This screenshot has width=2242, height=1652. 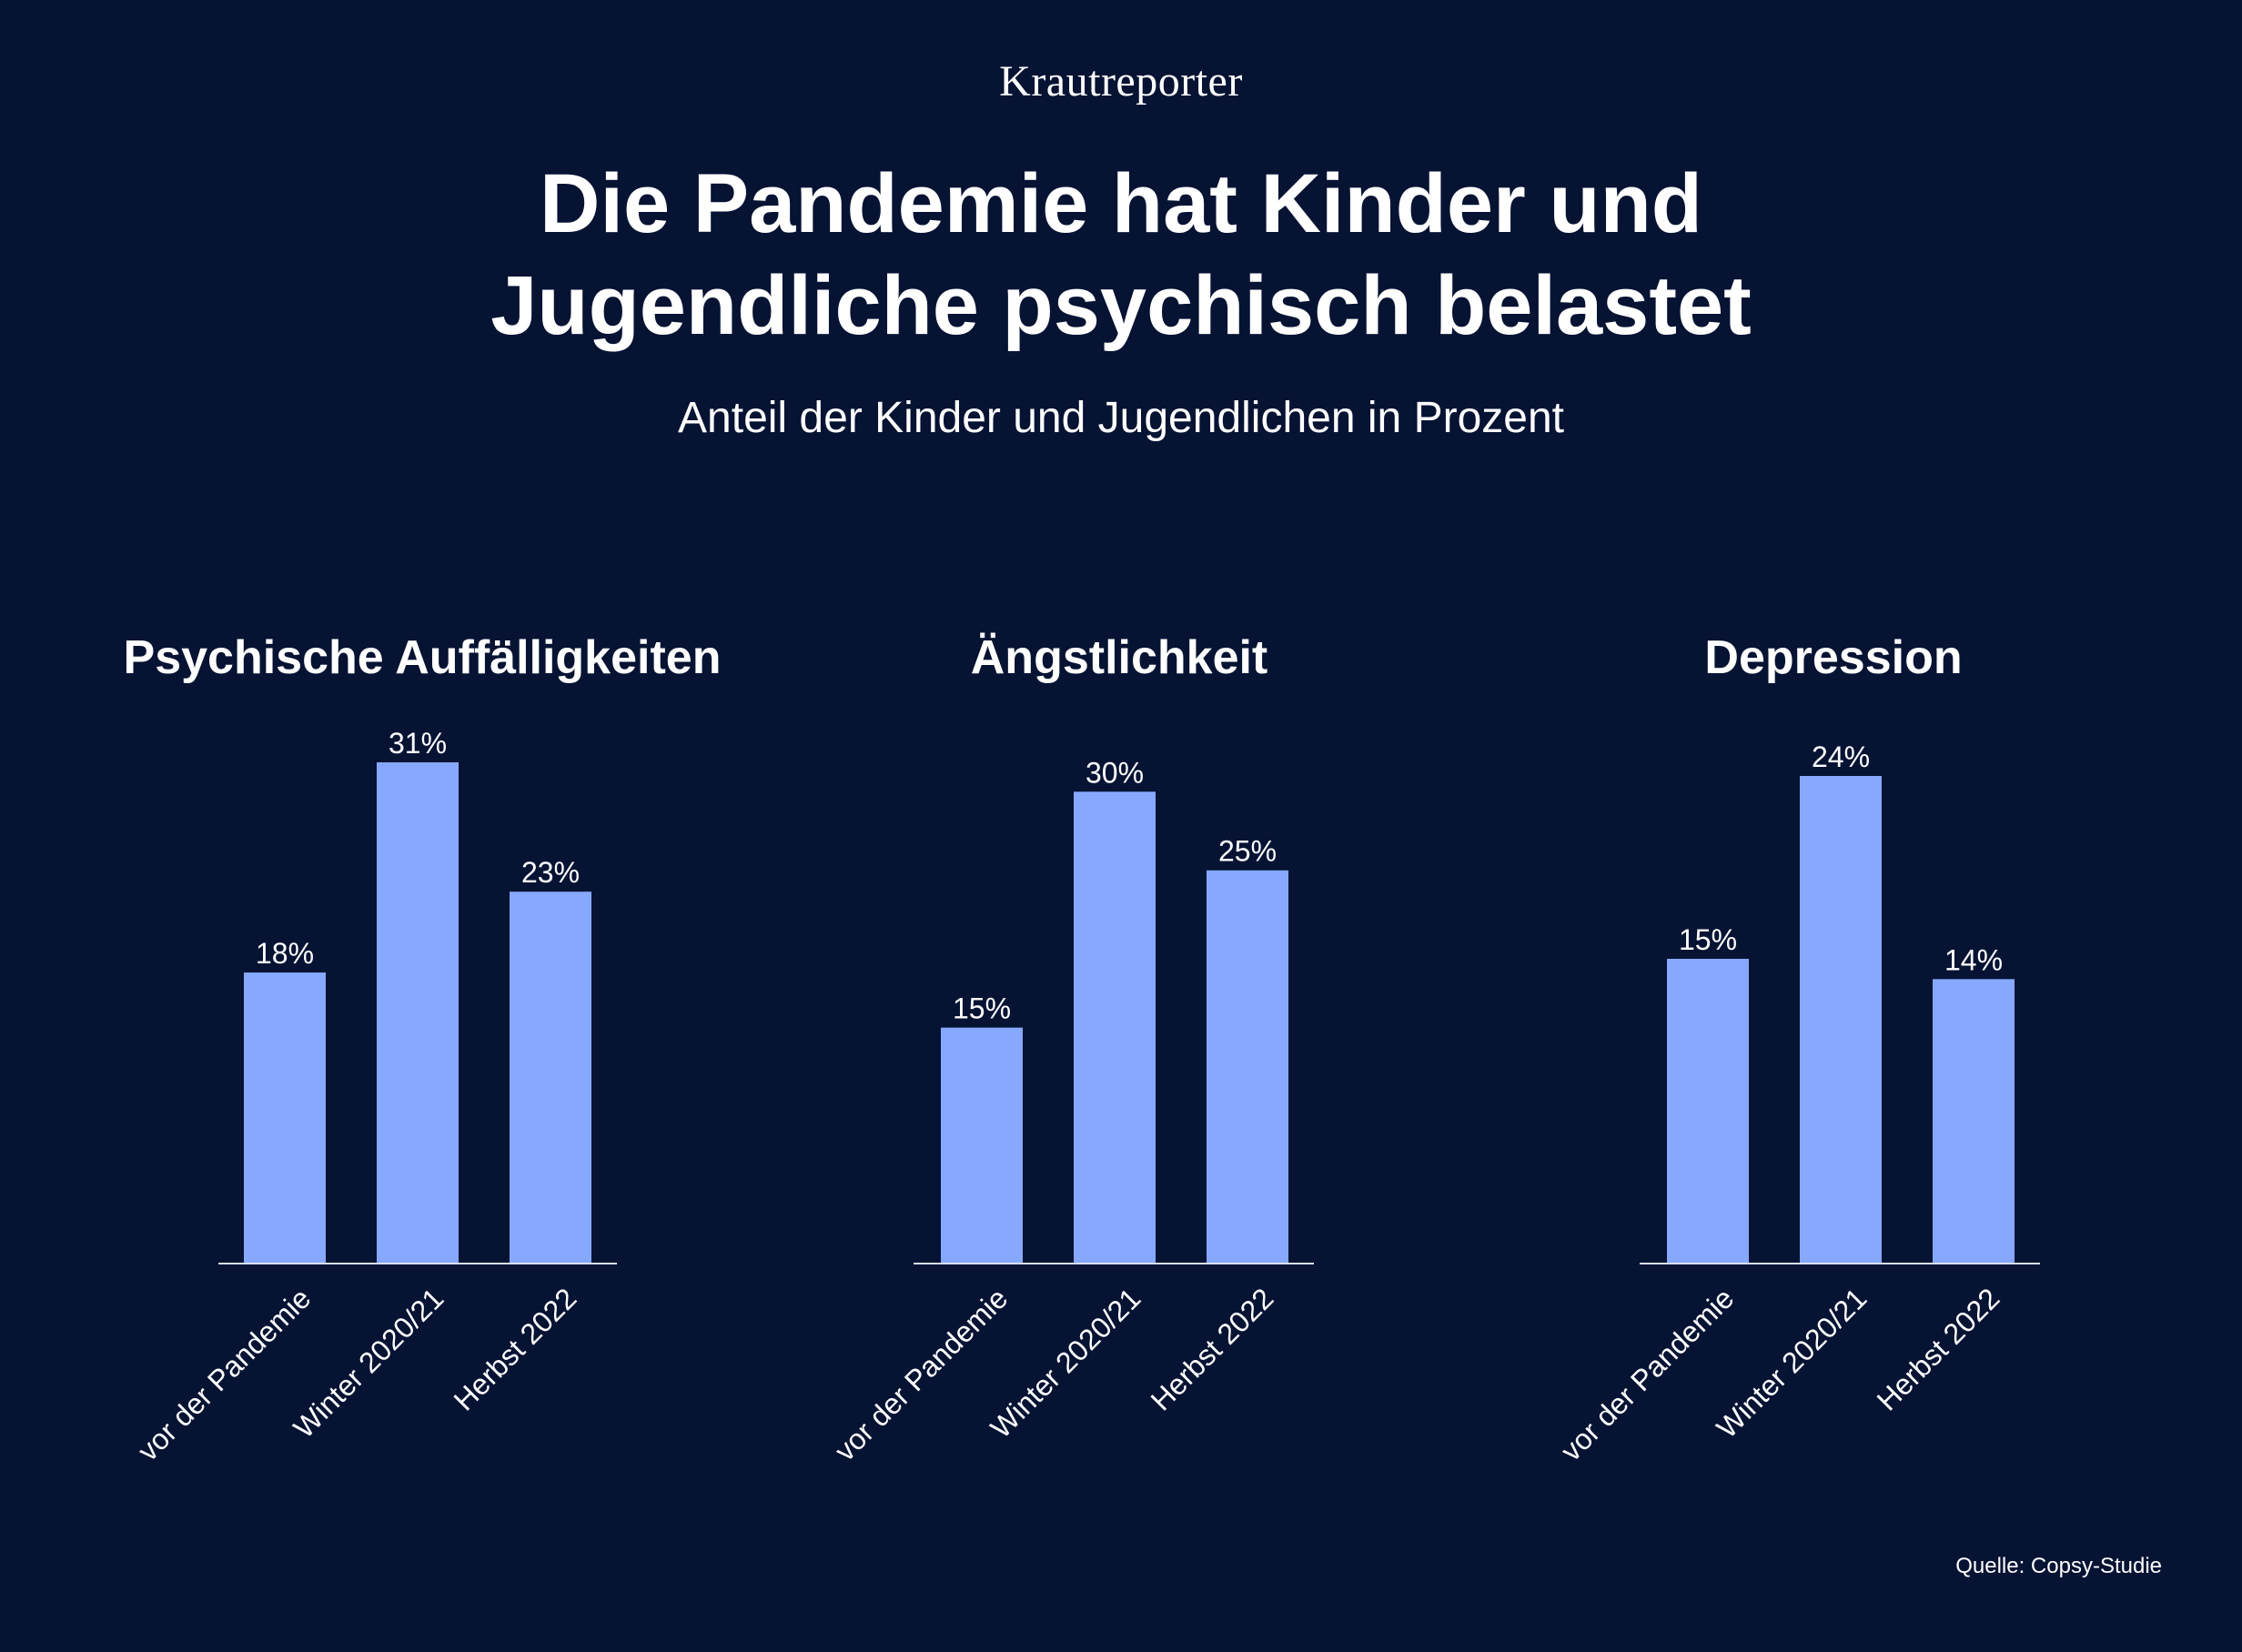 I want to click on data-label: 24%, so click(x=1841, y=756).